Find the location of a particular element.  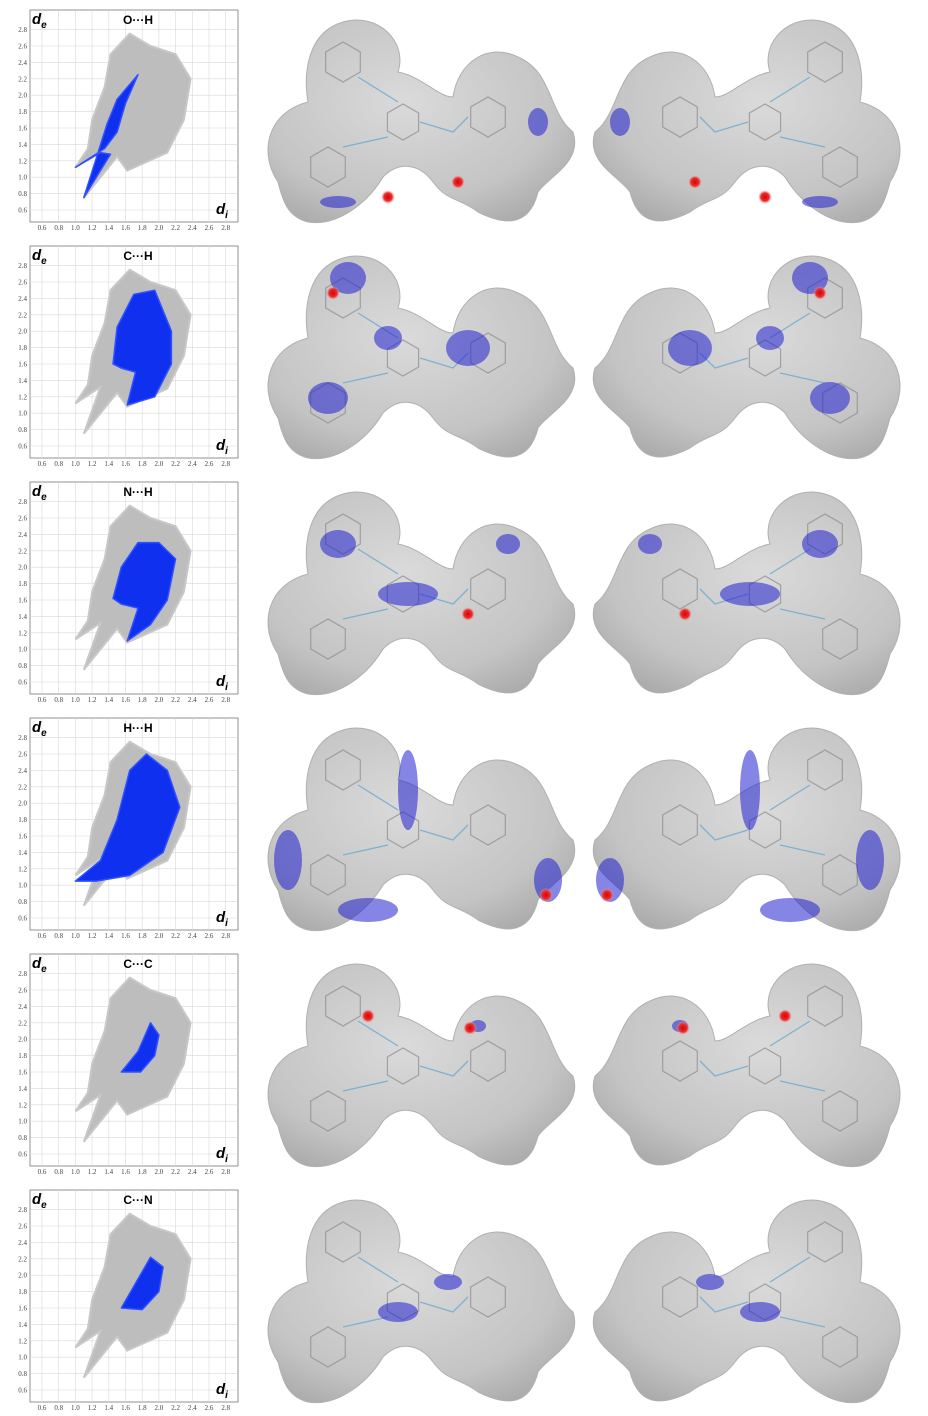

contact-label: O···H is located at coordinates (138, 20).